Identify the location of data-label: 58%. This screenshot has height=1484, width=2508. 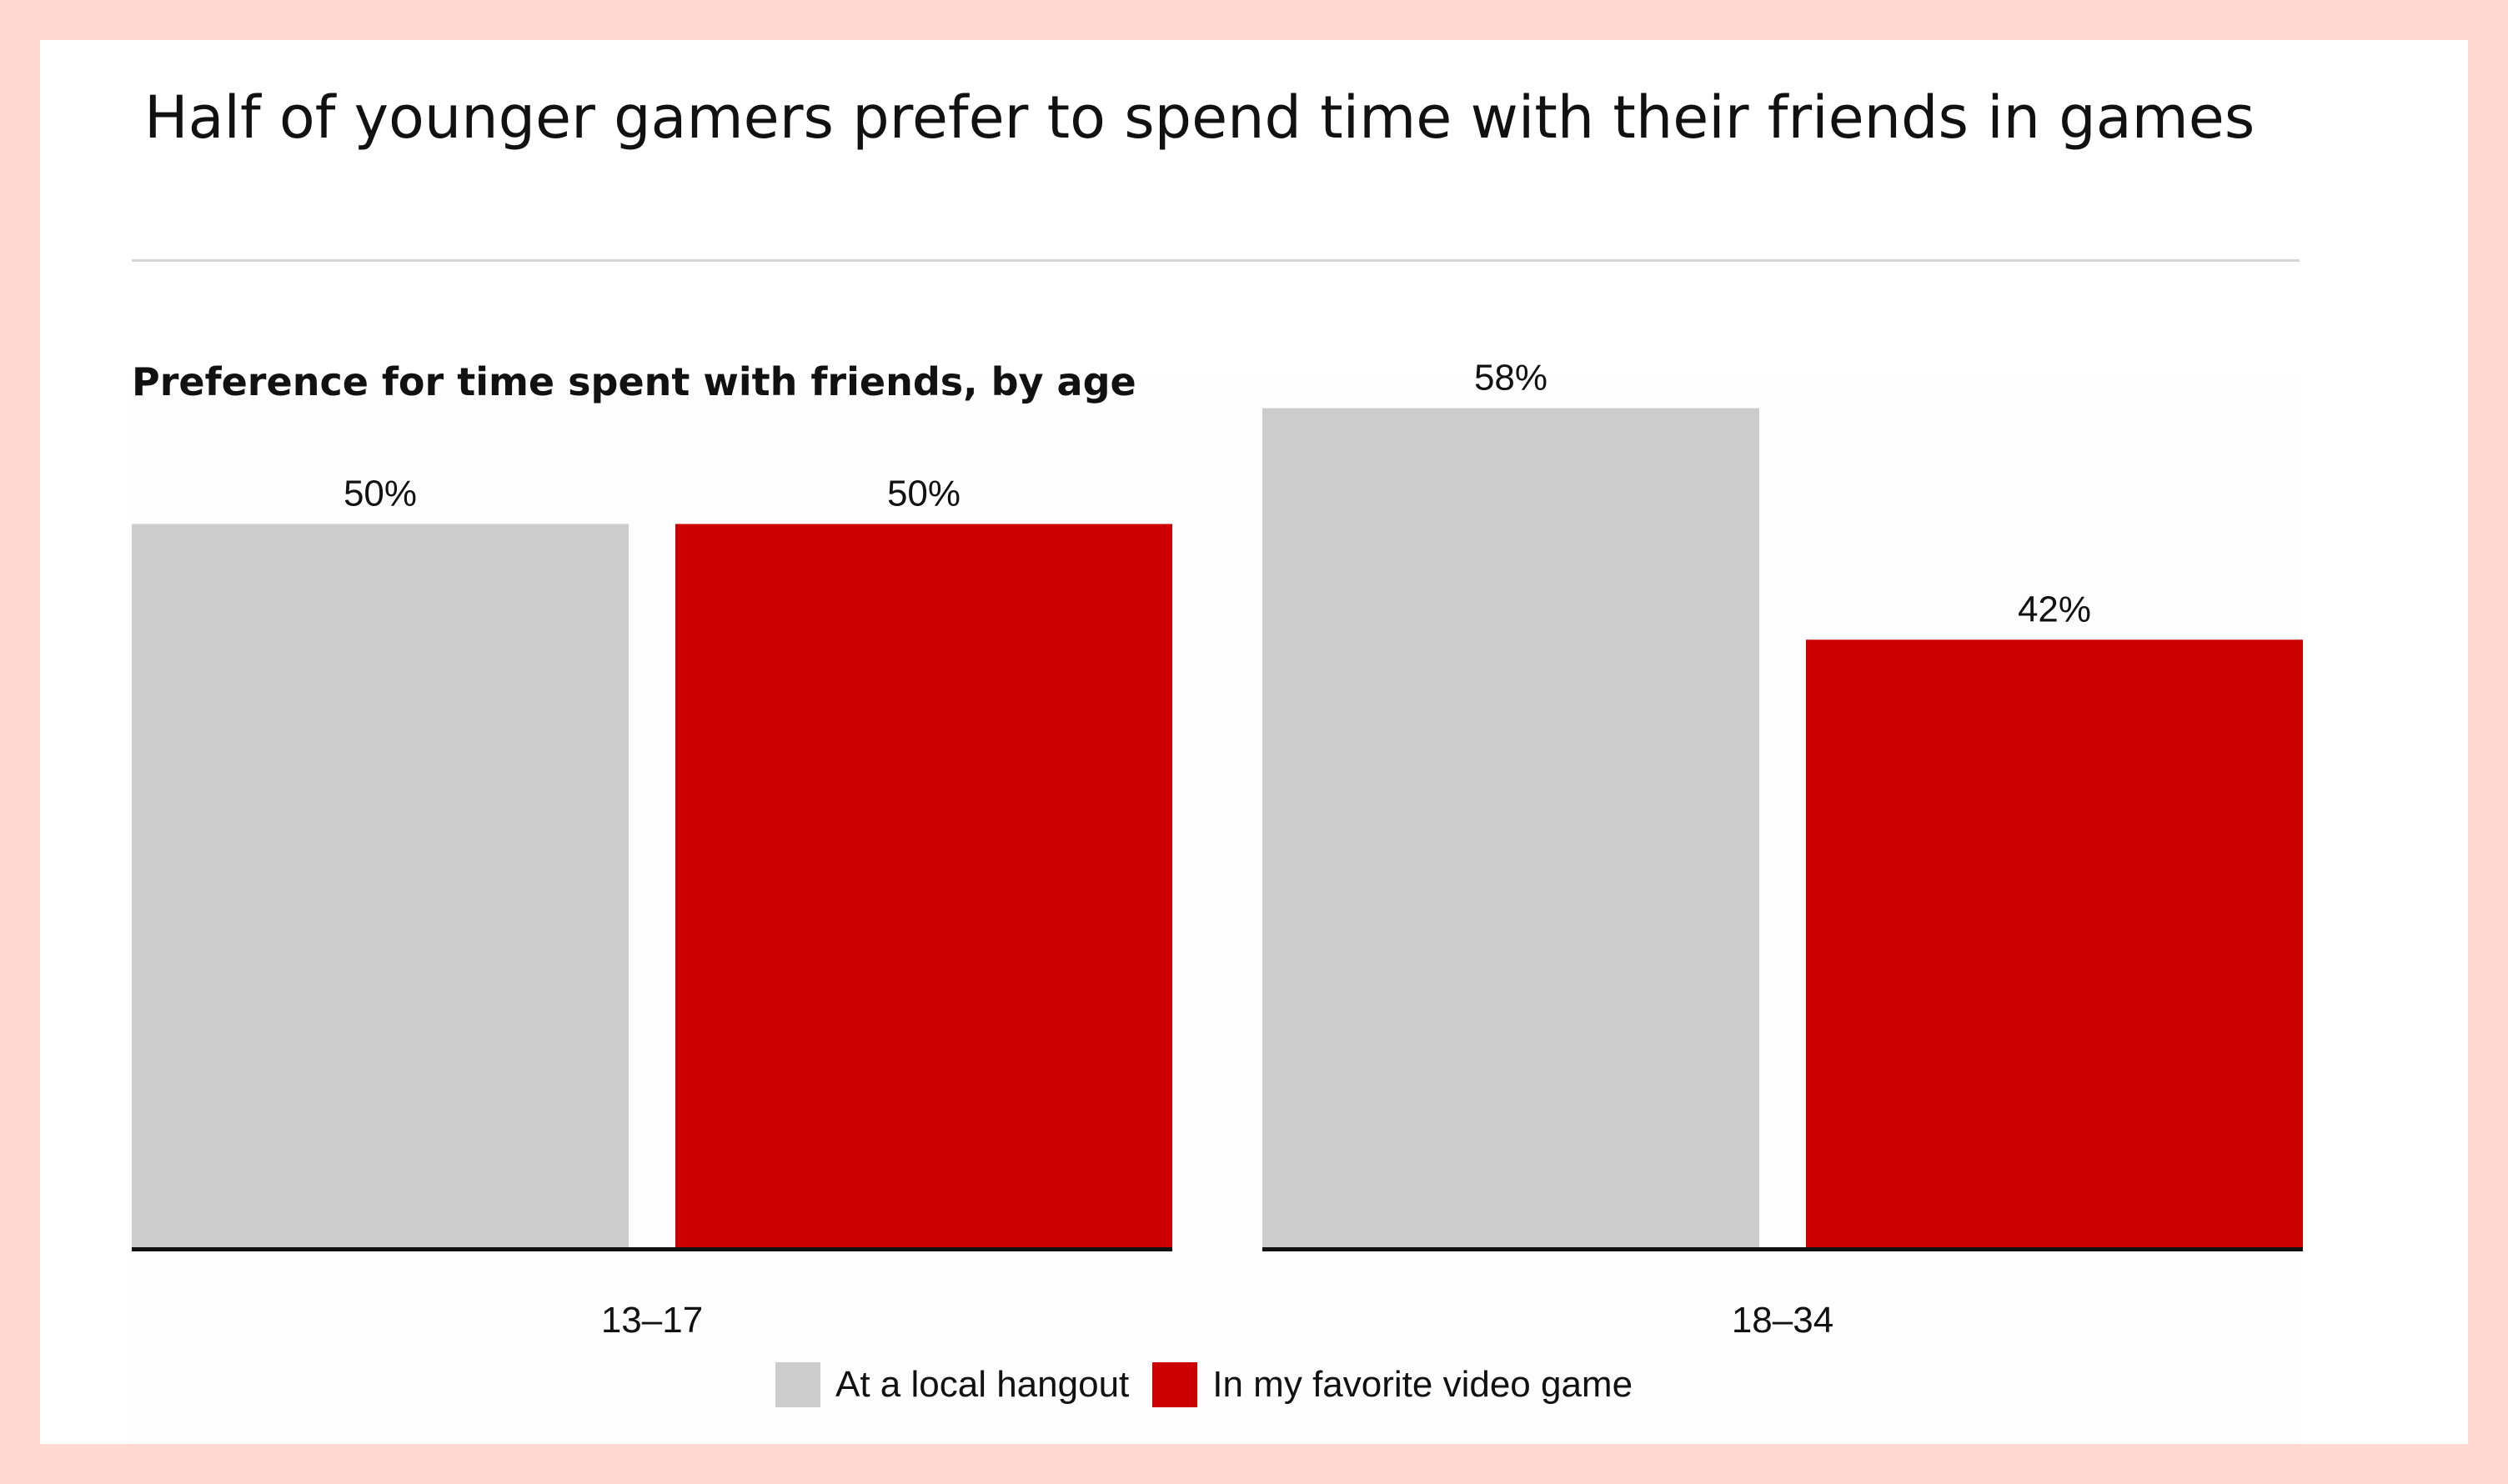
(1510, 378).